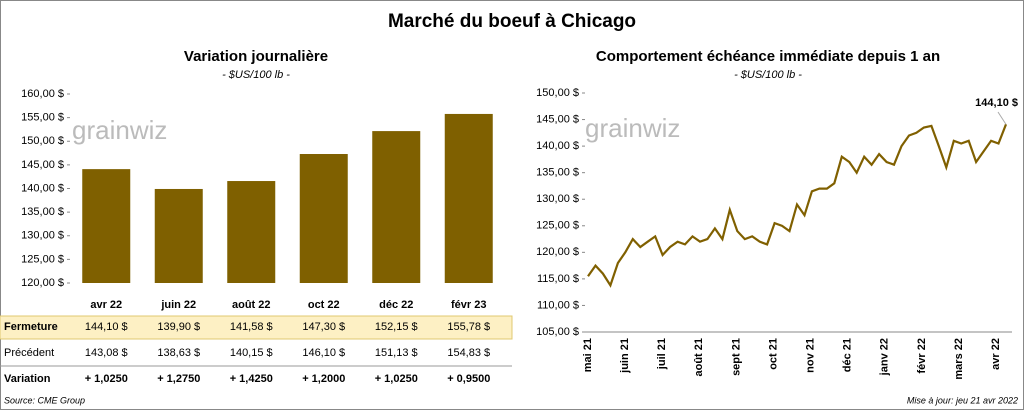 The width and height of the screenshot is (1024, 410). I want to click on x-tick-label: juin 21, so click(625, 356).